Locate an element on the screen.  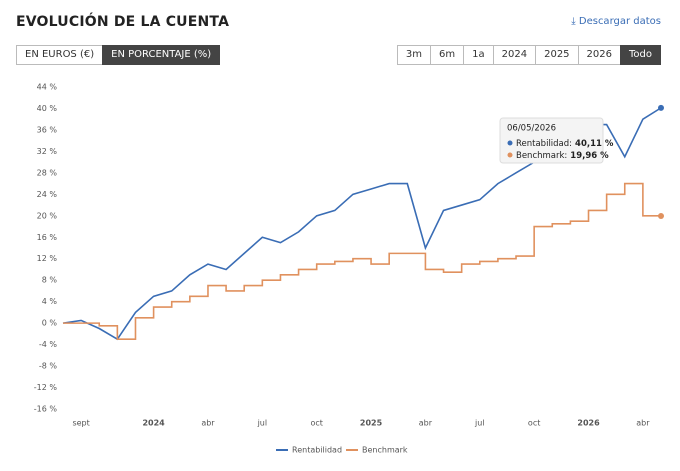
download-link: ⤓ Descargar datos is located at coordinates (616, 21).